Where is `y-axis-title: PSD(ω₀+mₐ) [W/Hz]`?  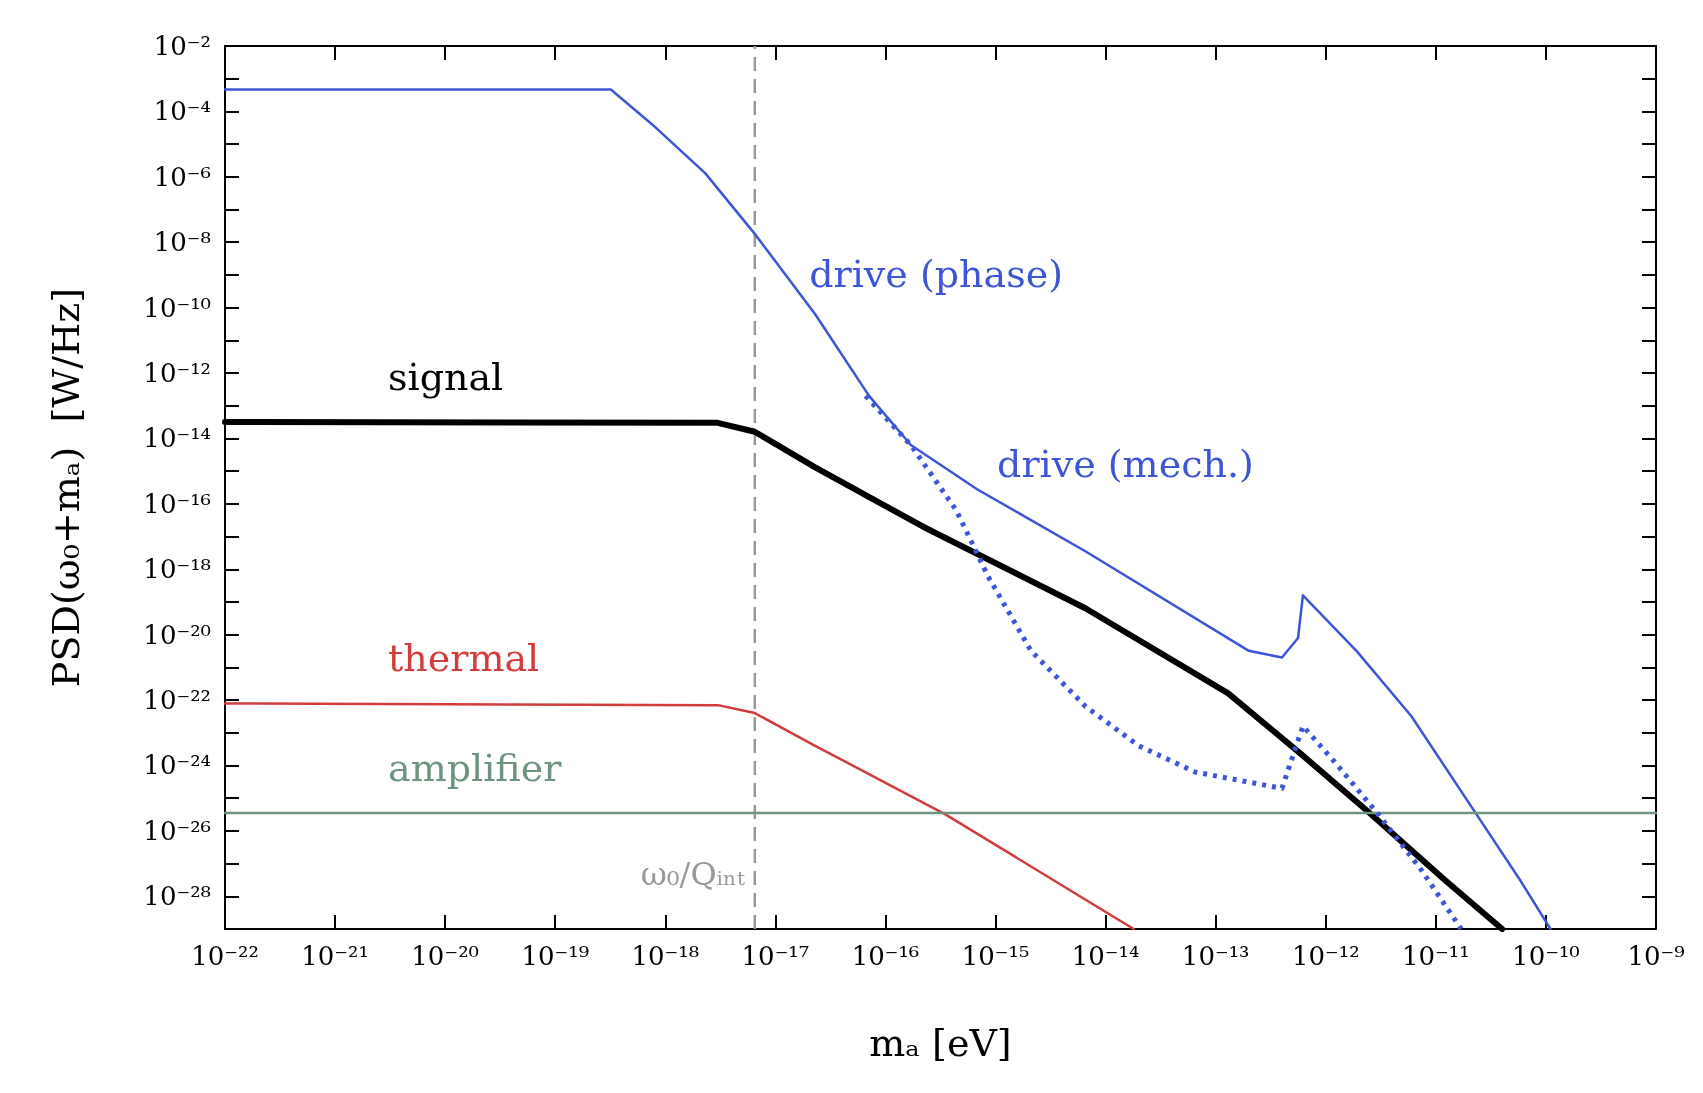 y-axis-title: PSD(ω₀+mₐ) [W/Hz] is located at coordinates (66, 487).